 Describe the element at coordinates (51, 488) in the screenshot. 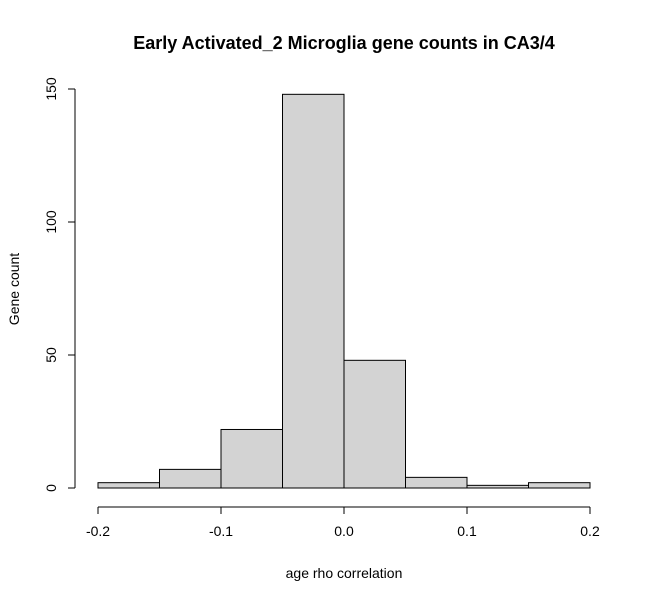

I see `y-tick-label: 0` at that location.